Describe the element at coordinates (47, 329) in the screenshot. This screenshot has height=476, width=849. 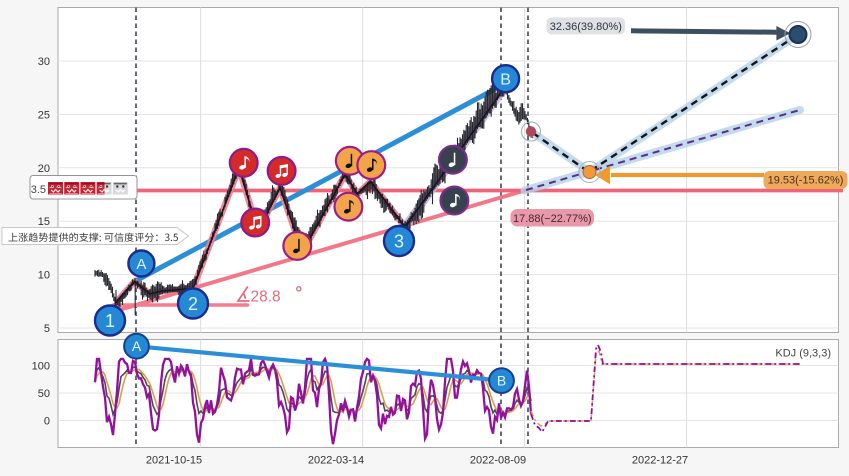
I see `svg-text: 5` at that location.